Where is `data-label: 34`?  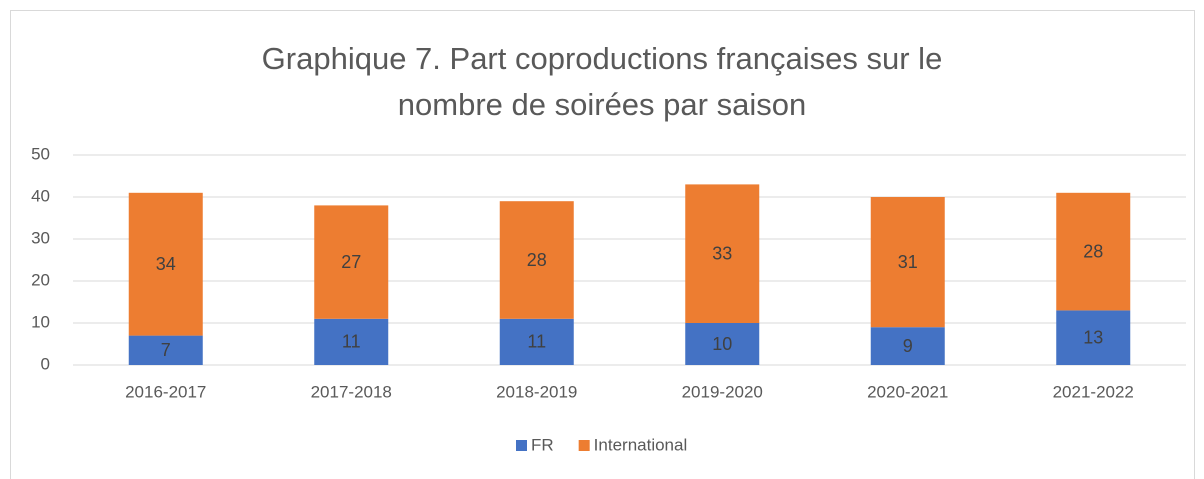 data-label: 34 is located at coordinates (166, 264).